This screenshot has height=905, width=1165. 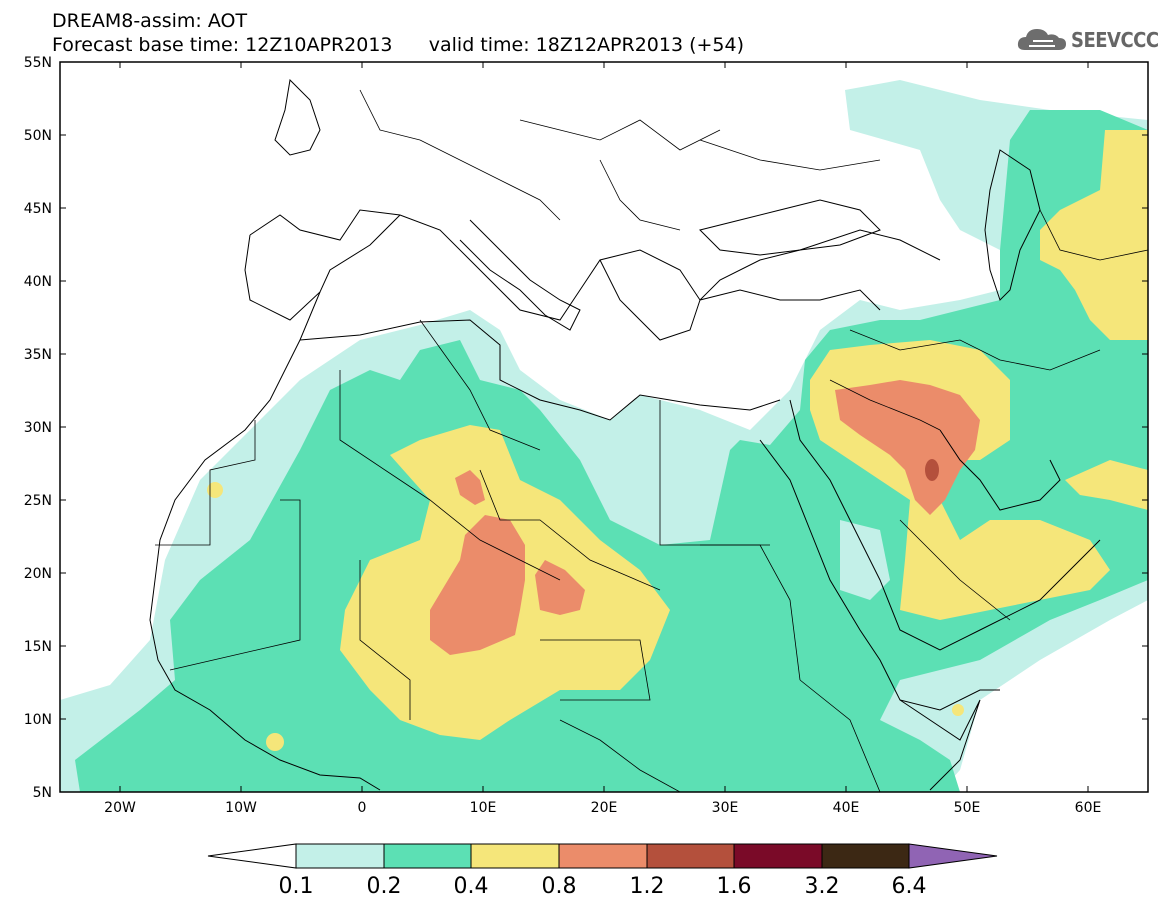 I want to click on colorbar-label-1.6: 1.6, so click(x=734, y=886).